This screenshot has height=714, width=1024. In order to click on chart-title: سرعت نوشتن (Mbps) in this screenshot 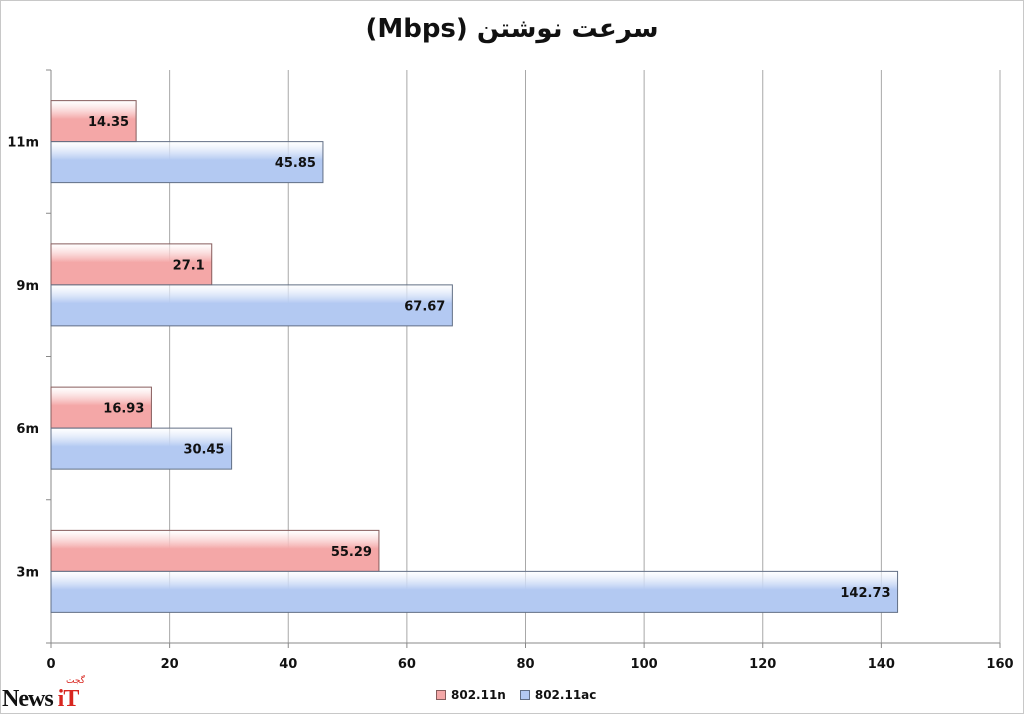, I will do `click(512, 29)`.